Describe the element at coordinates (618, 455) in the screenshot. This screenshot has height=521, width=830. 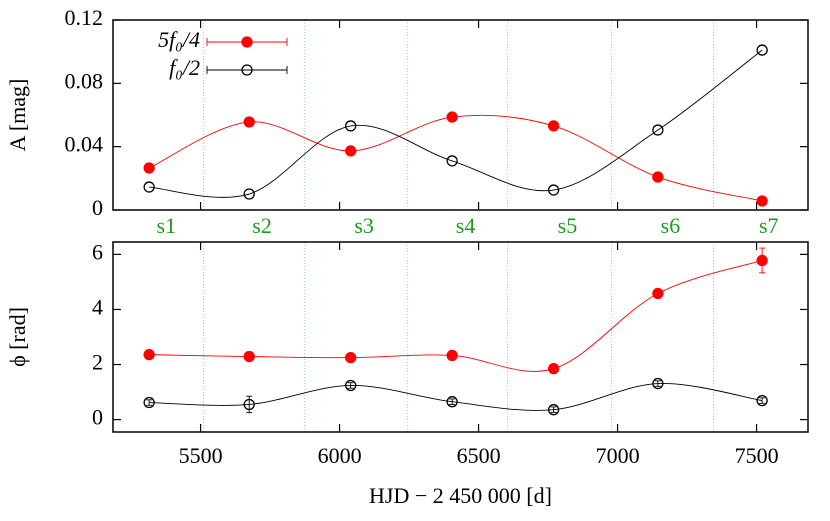
I see `x-tick-label: 7000` at that location.